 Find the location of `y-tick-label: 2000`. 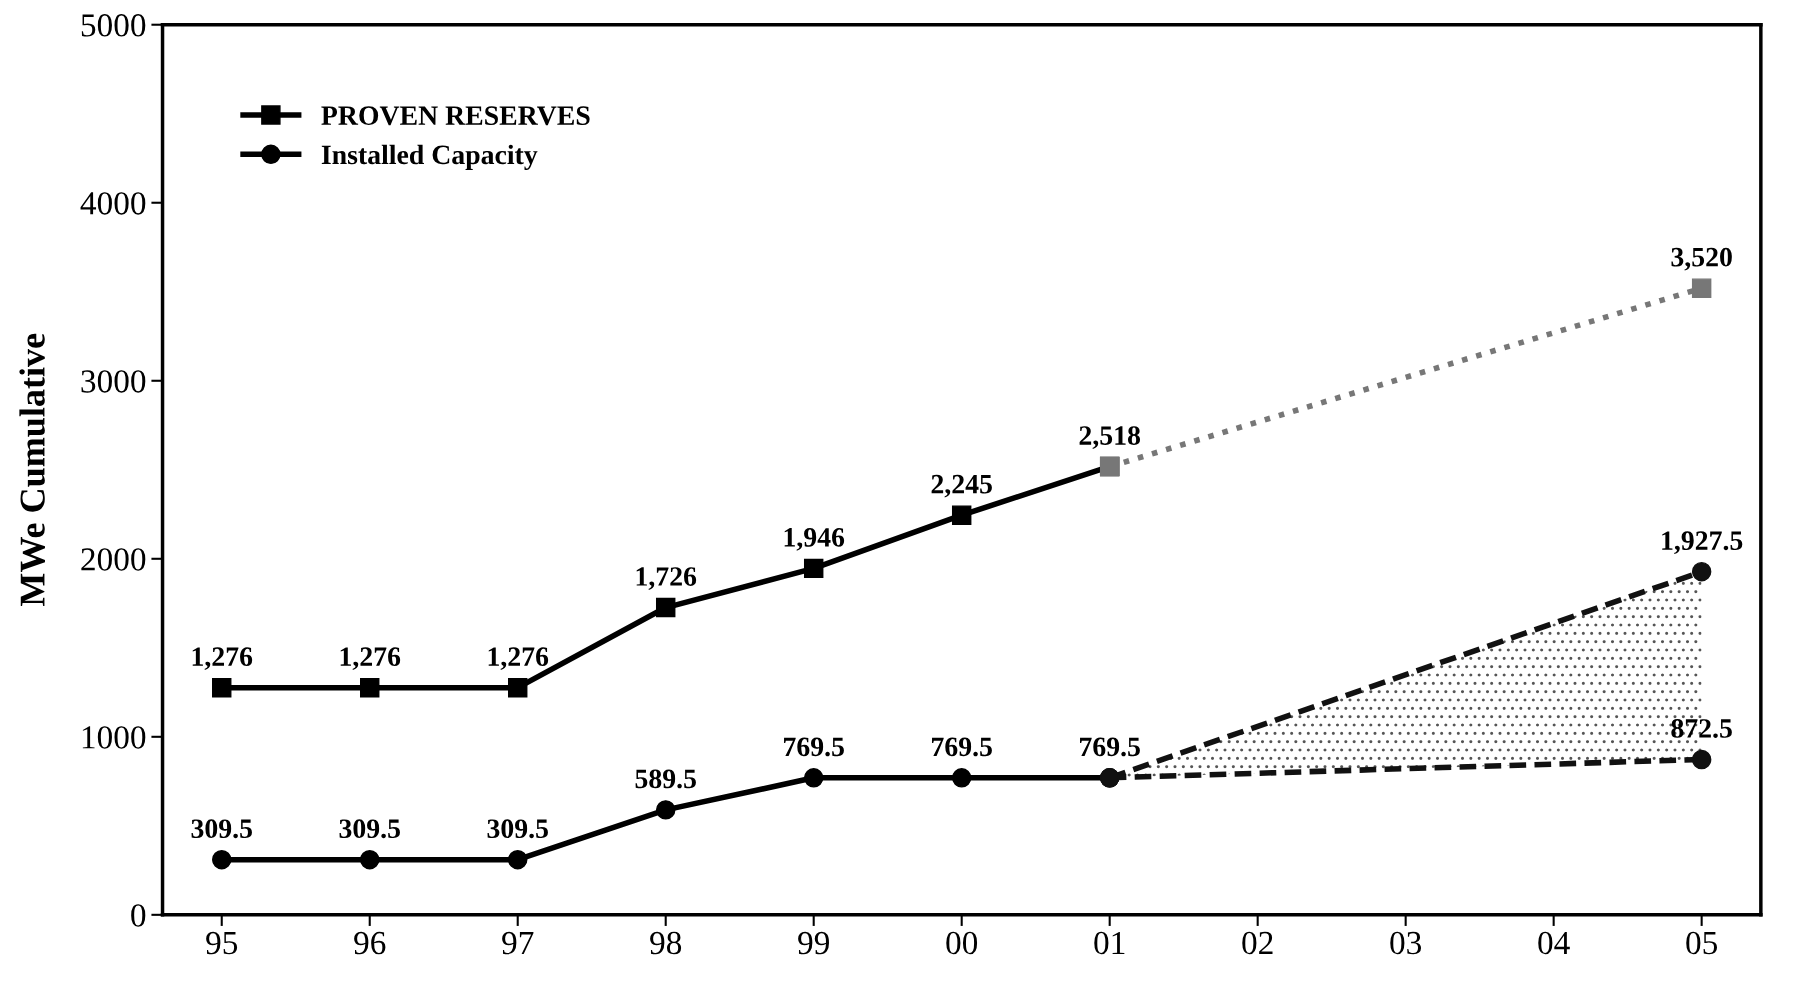

y-tick-label: 2000 is located at coordinates (113, 559).